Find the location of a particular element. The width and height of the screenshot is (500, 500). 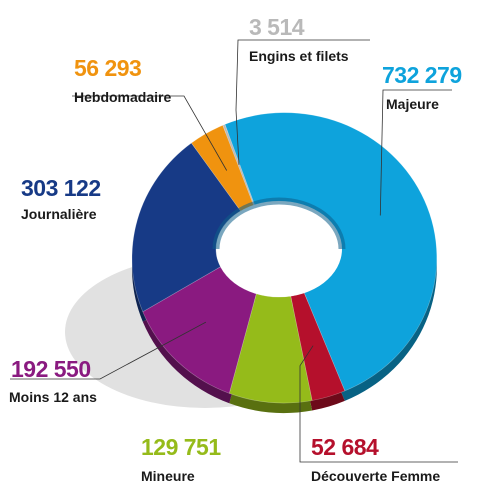

value-label-hebdomadaire: 56 293 is located at coordinates (107, 68).